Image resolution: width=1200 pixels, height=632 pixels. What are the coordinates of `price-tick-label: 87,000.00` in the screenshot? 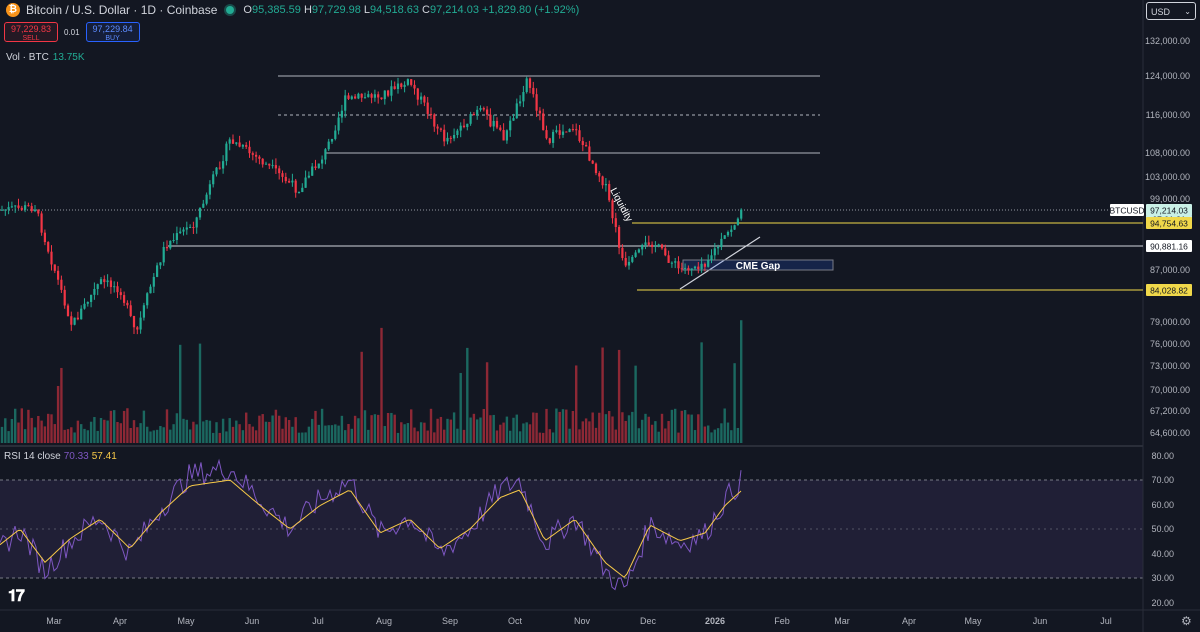 It's located at (1170, 270).